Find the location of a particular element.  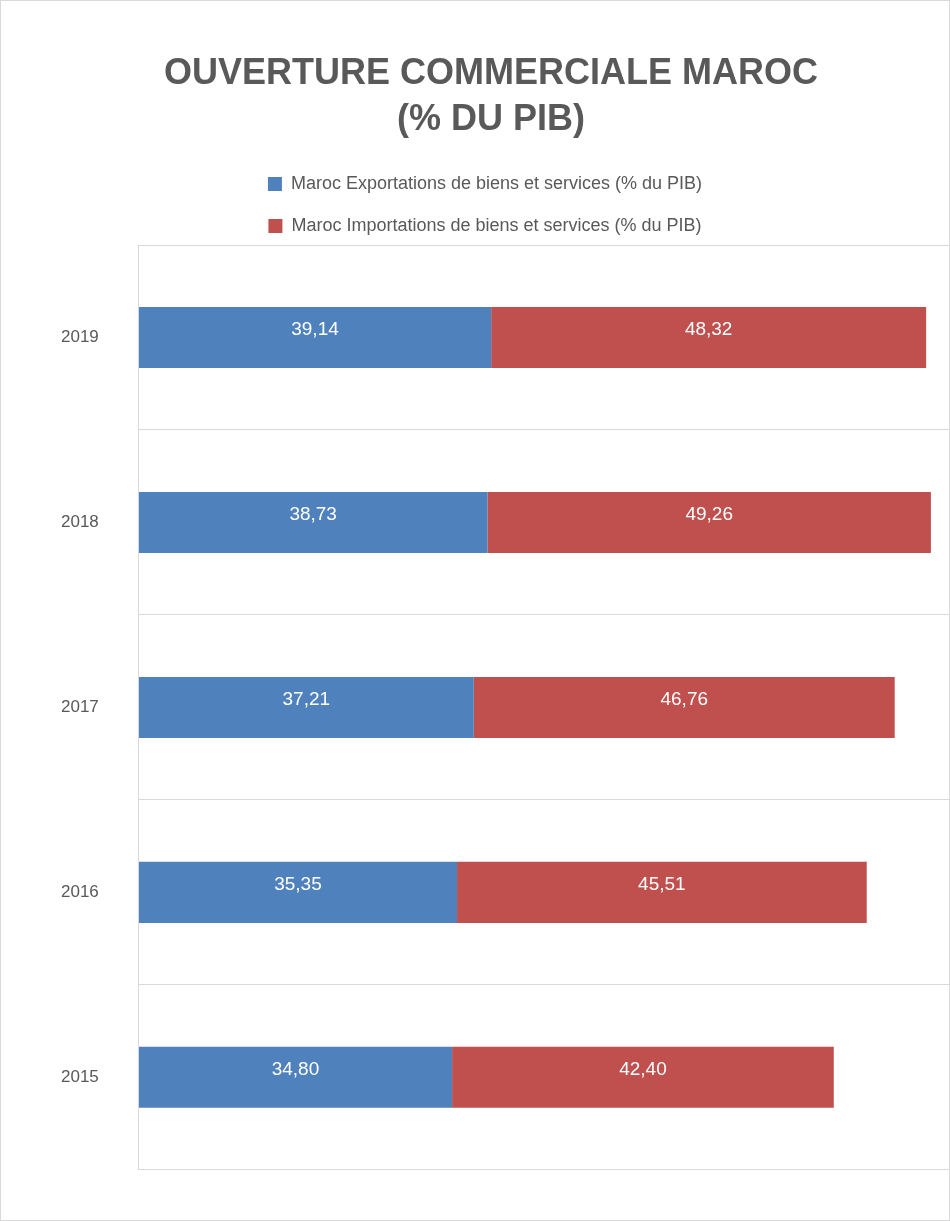

y-tick-label: 2017 is located at coordinates (79, 707).